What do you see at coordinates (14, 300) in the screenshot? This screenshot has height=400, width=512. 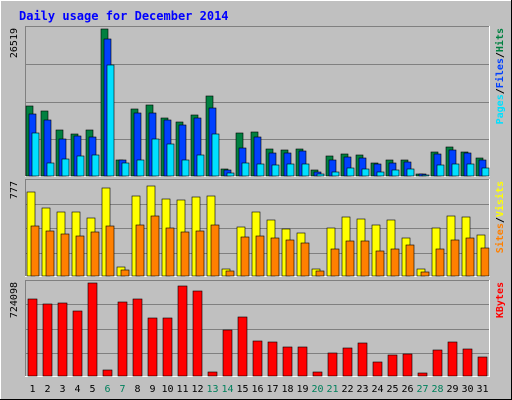 I see `y-axis-max-label: 724098` at bounding box center [14, 300].